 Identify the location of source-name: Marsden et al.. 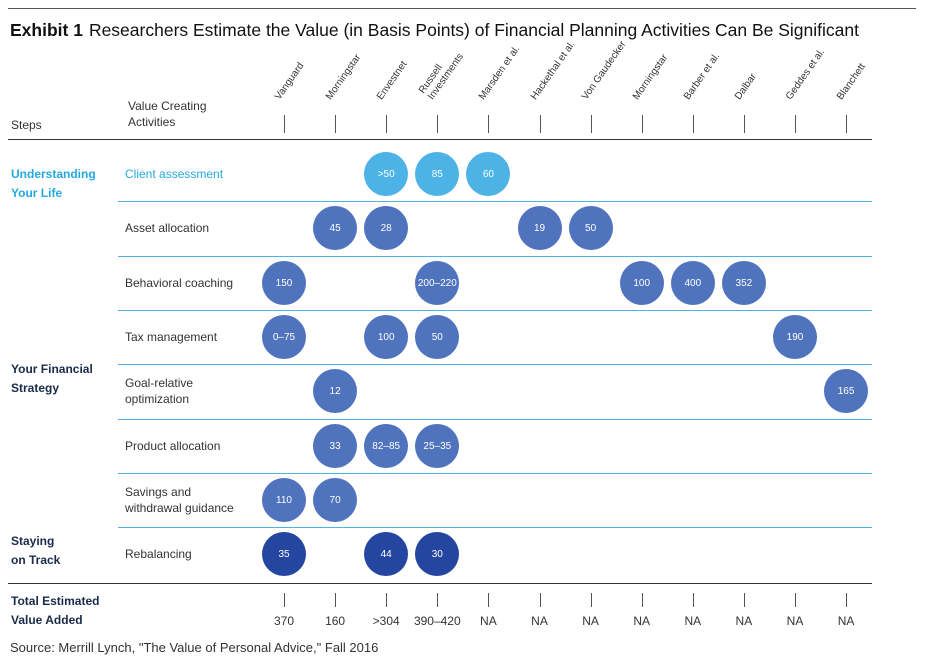
(500, 72).